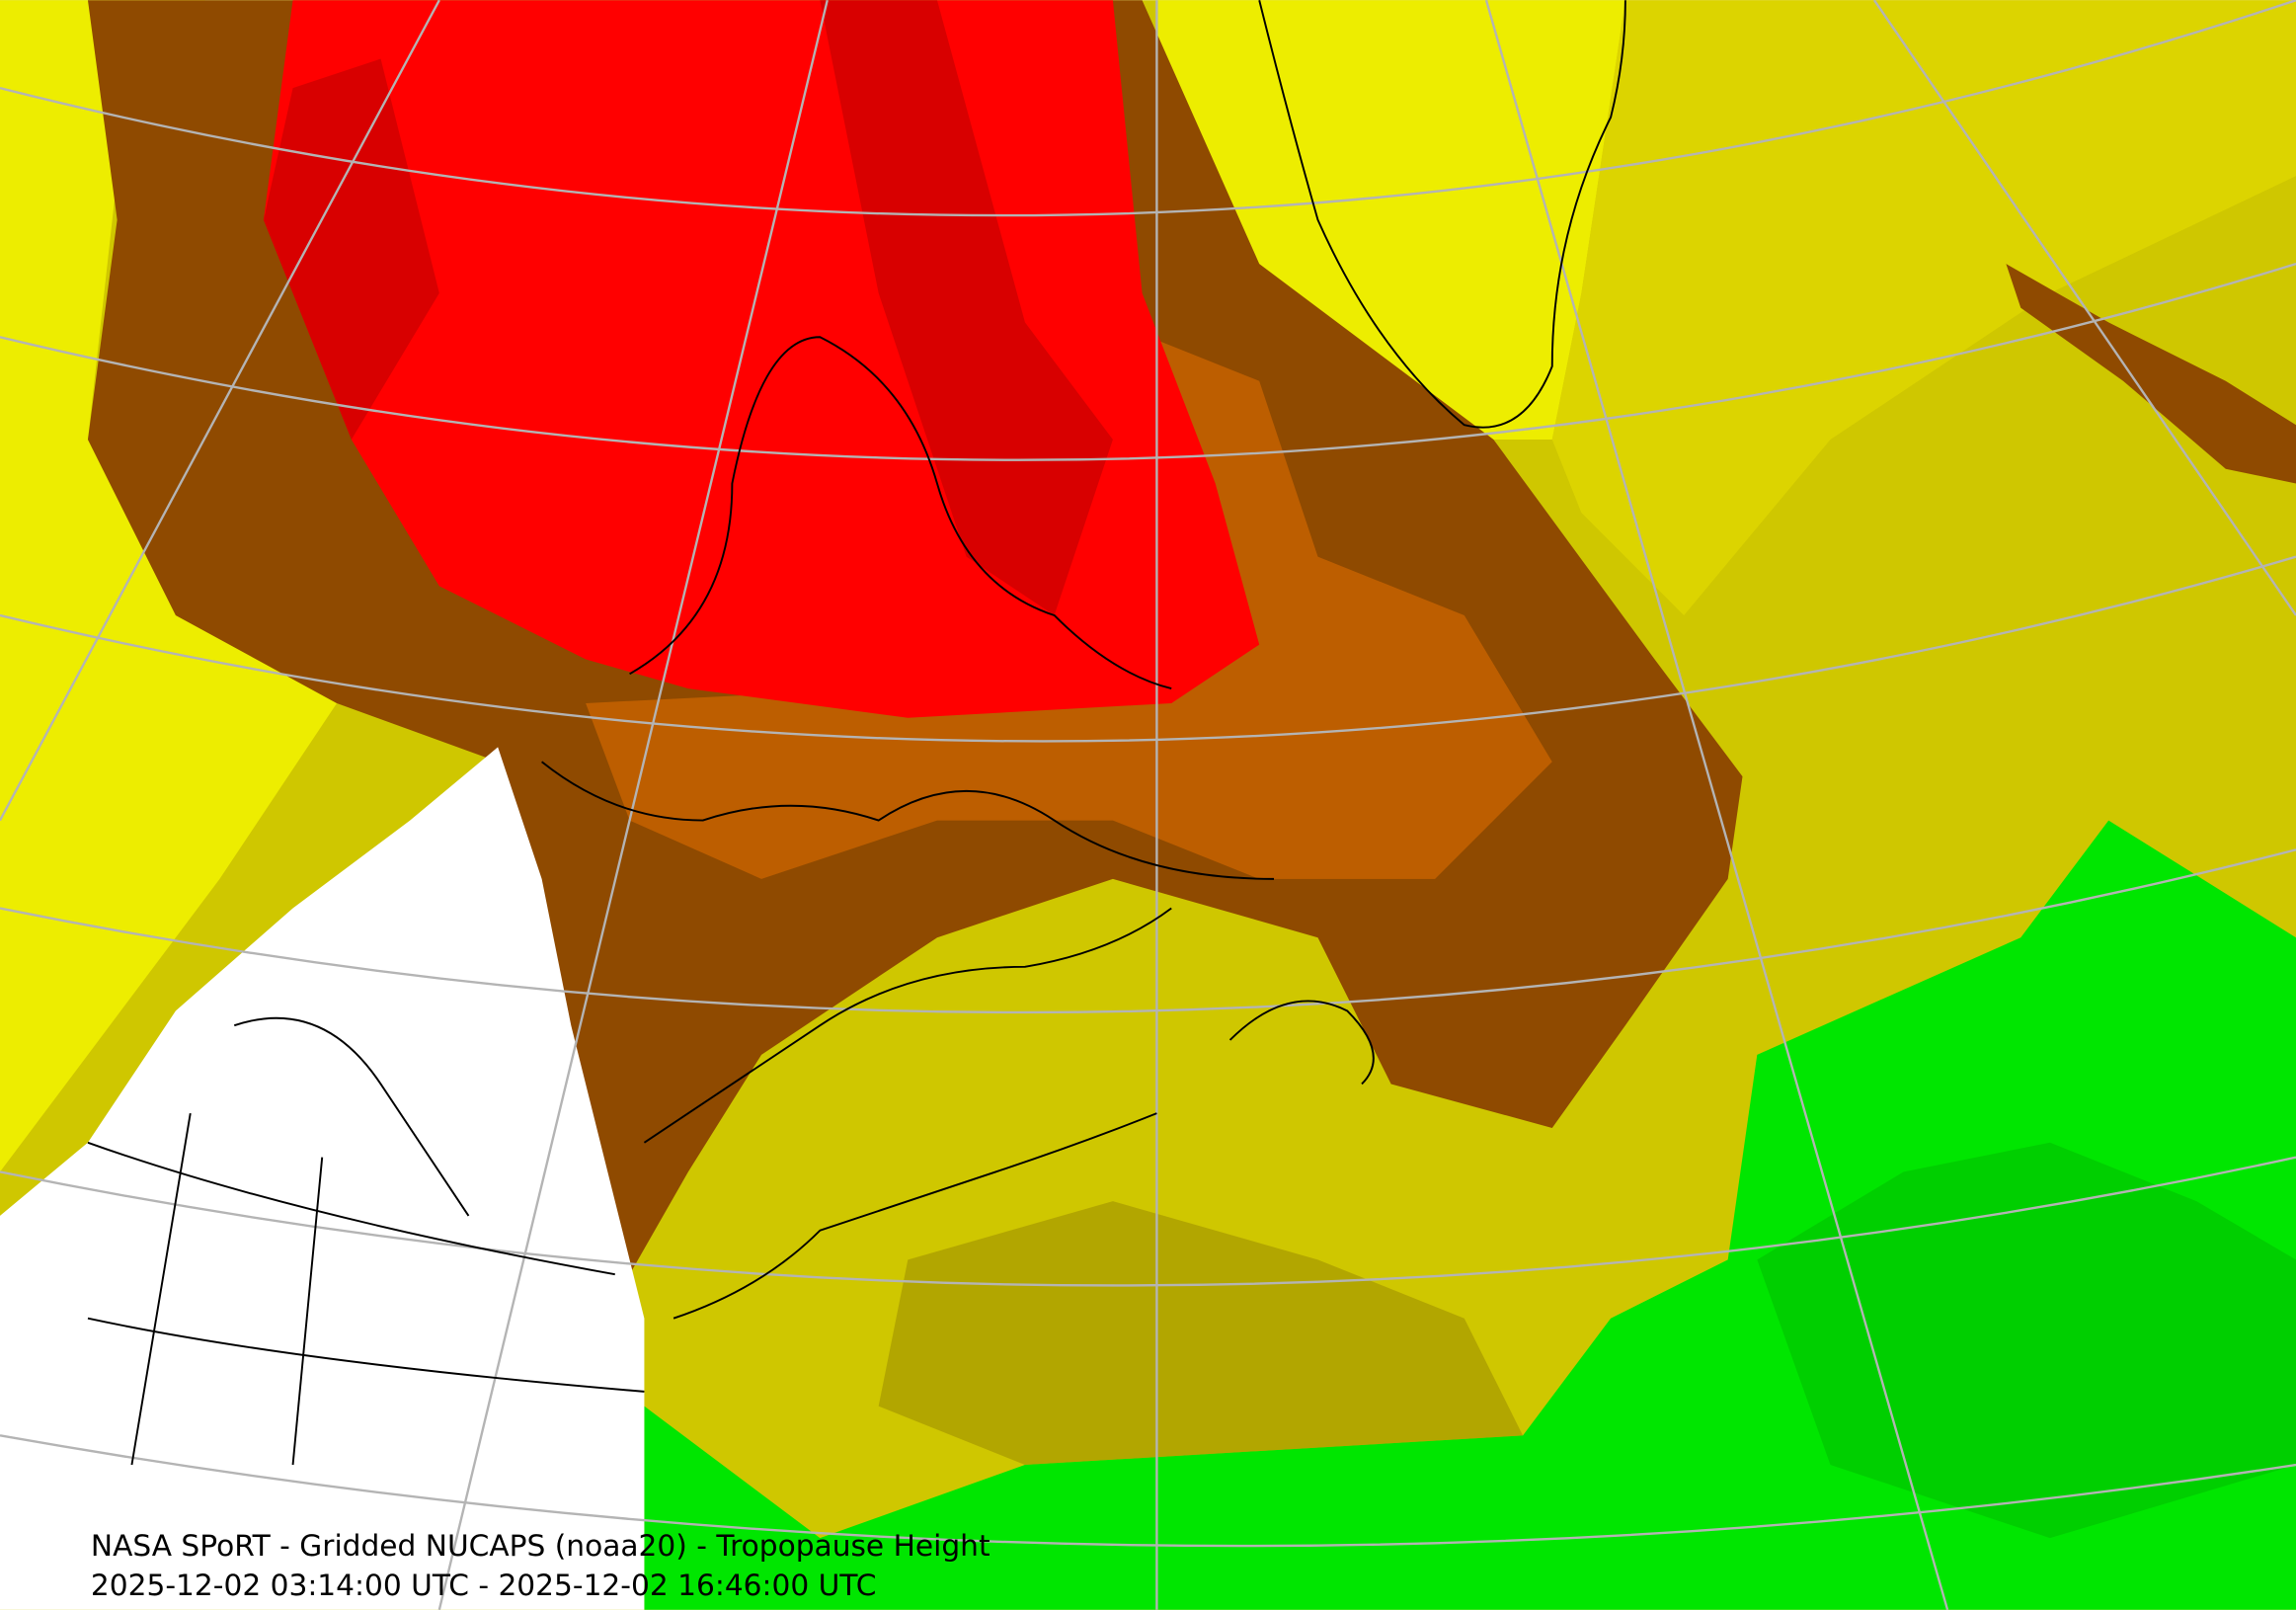 The height and width of the screenshot is (1610, 2296). What do you see at coordinates (1201, 1333) in the screenshot?
I see `field-olive` at bounding box center [1201, 1333].